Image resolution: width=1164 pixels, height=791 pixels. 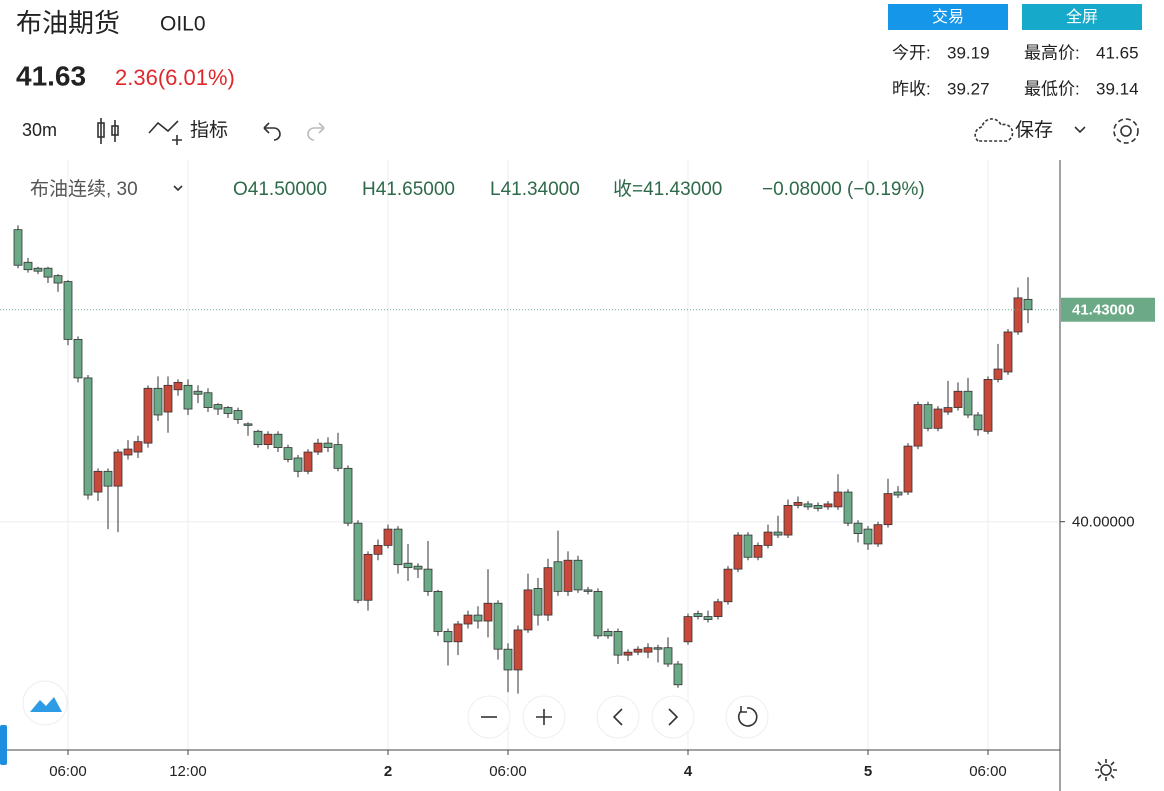 I want to click on save: 保存, so click(x=1034, y=130).